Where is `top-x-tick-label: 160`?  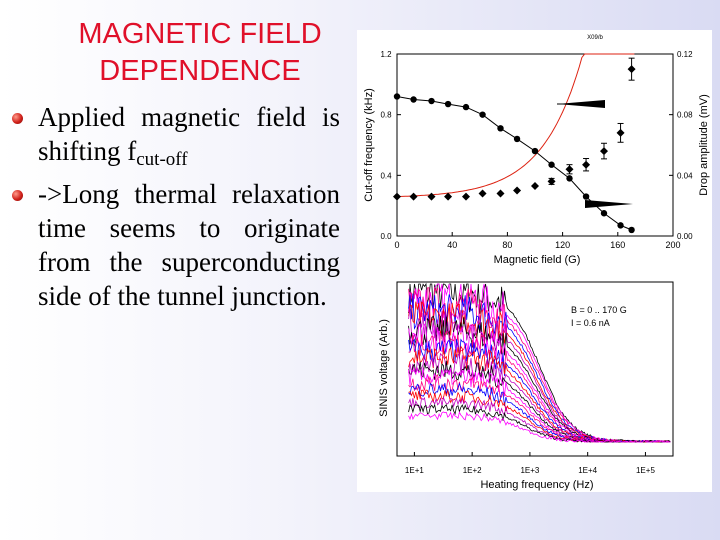
top-x-tick-label: 160 is located at coordinates (617, 245).